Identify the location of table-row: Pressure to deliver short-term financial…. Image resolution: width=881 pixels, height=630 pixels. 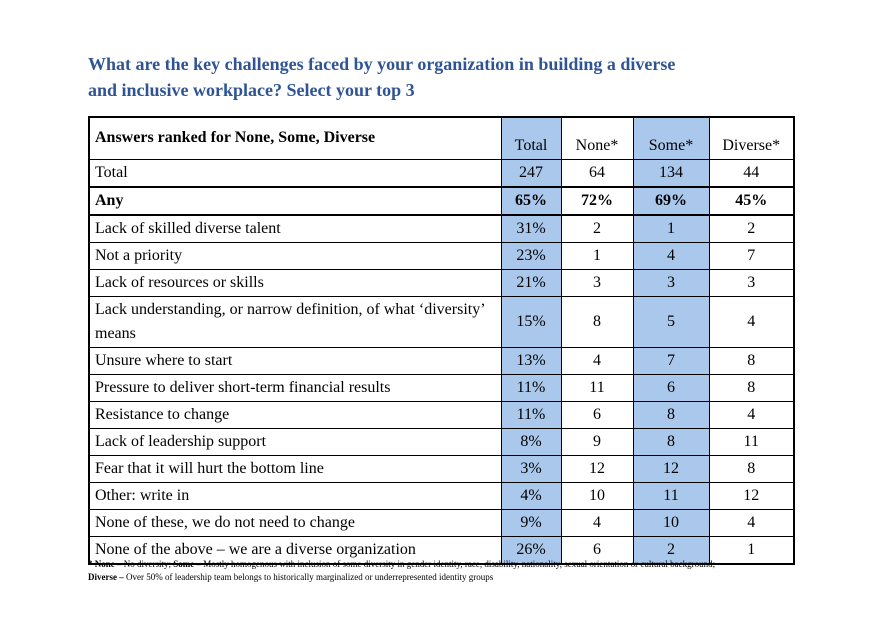
(441, 387).